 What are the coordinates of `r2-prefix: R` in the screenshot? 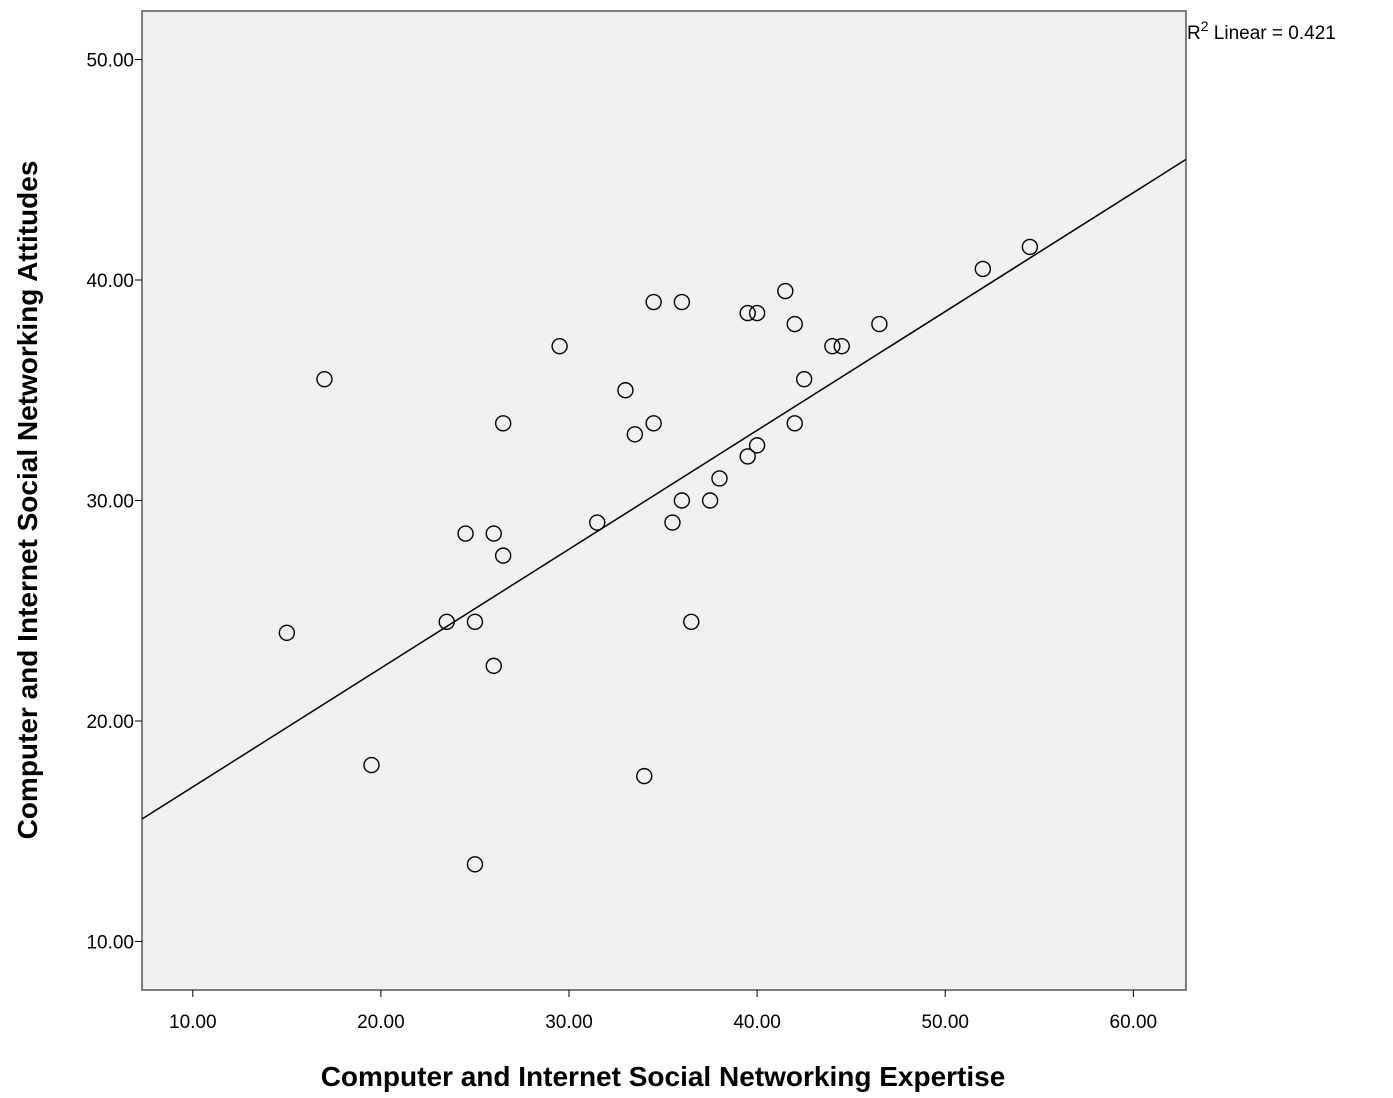 It's located at (1194, 33).